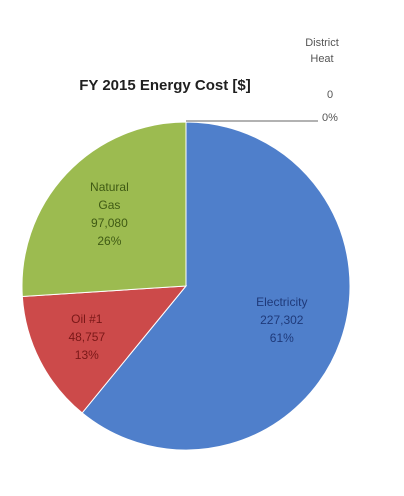 This screenshot has height=496, width=404. Describe the element at coordinates (109, 205) in the screenshot. I see `slice-label-natural-gas-name: Gas` at that location.